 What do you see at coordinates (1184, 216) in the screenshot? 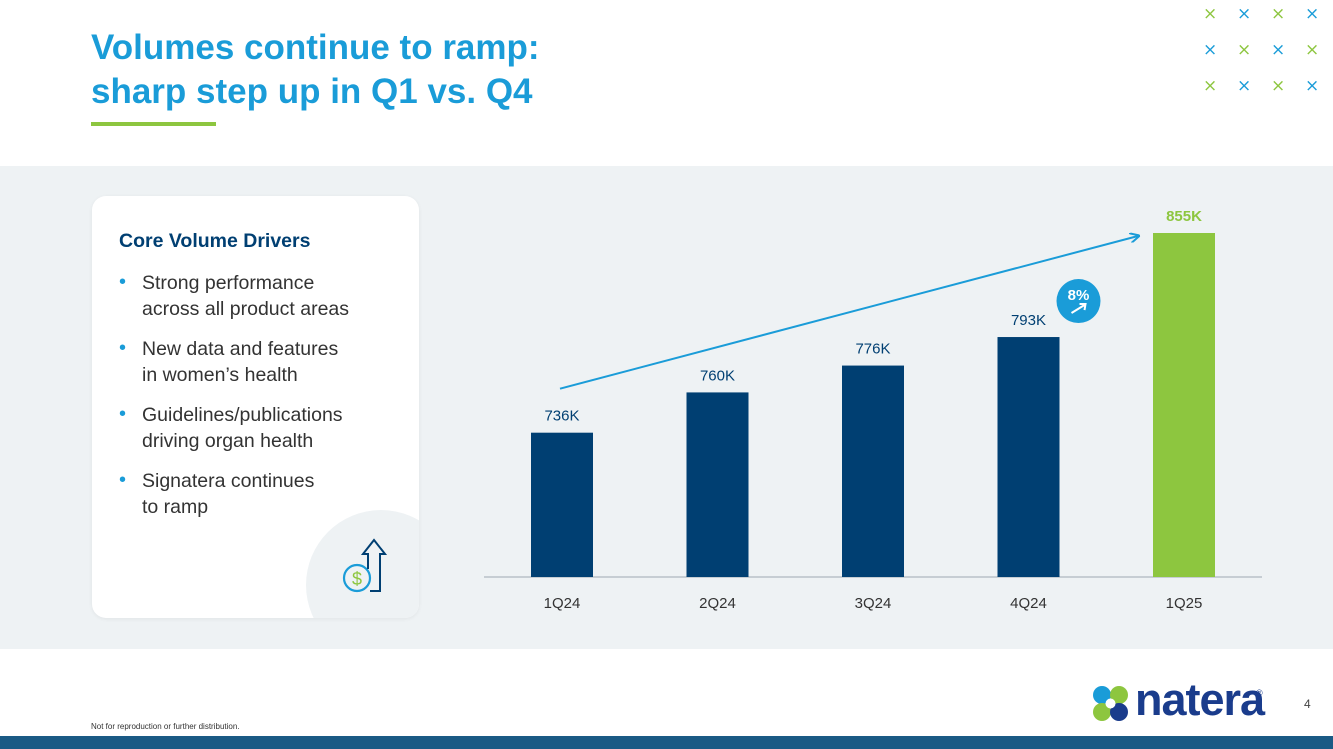
I see `data-label-1Q25: 855K` at bounding box center [1184, 216].